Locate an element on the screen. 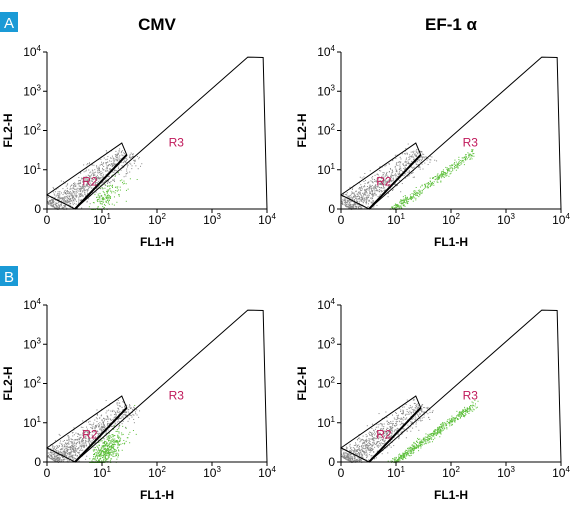 The image size is (571, 520). gate-label: R2 is located at coordinates (90, 182).